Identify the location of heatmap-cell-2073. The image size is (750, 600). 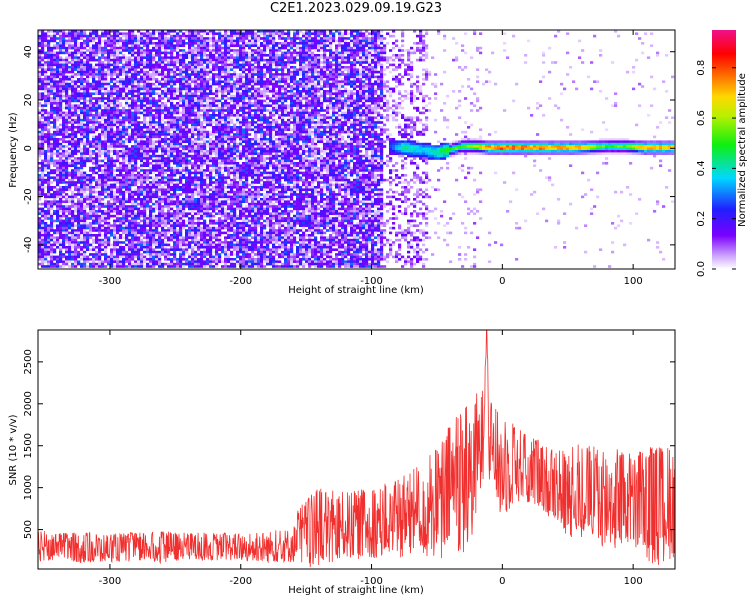
(115, 79).